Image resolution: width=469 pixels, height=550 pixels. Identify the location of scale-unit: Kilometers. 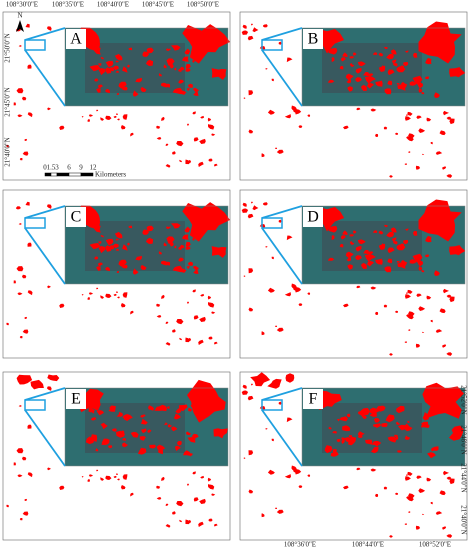
(110, 175).